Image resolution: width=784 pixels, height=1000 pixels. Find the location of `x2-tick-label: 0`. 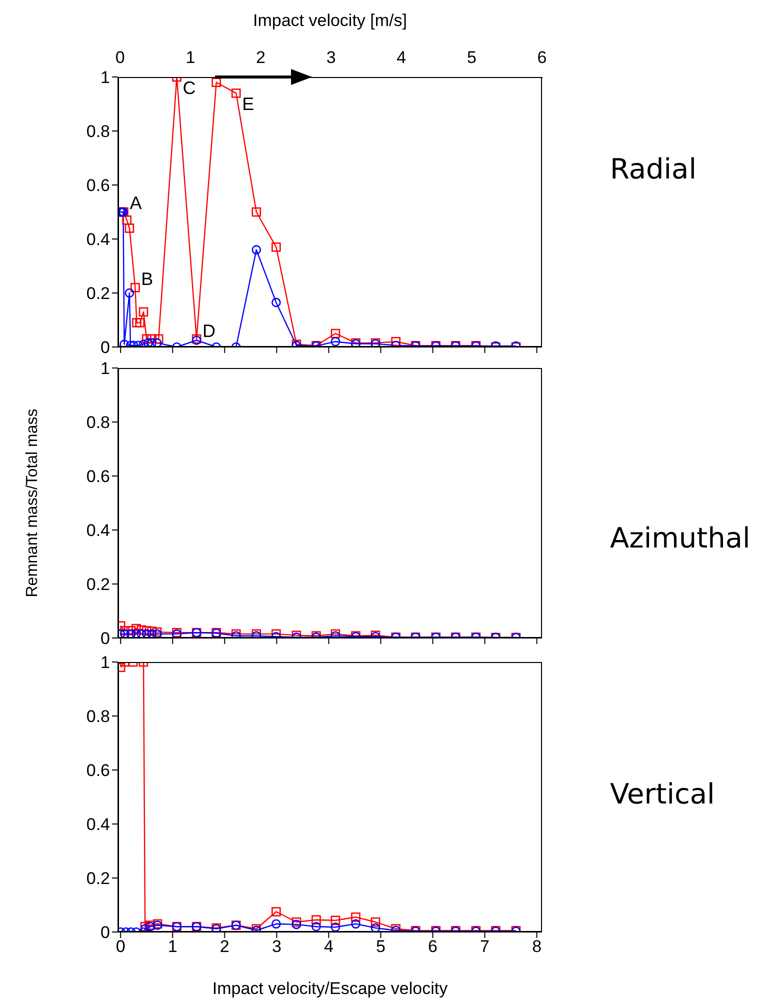

x2-tick-label: 0 is located at coordinates (120, 57).